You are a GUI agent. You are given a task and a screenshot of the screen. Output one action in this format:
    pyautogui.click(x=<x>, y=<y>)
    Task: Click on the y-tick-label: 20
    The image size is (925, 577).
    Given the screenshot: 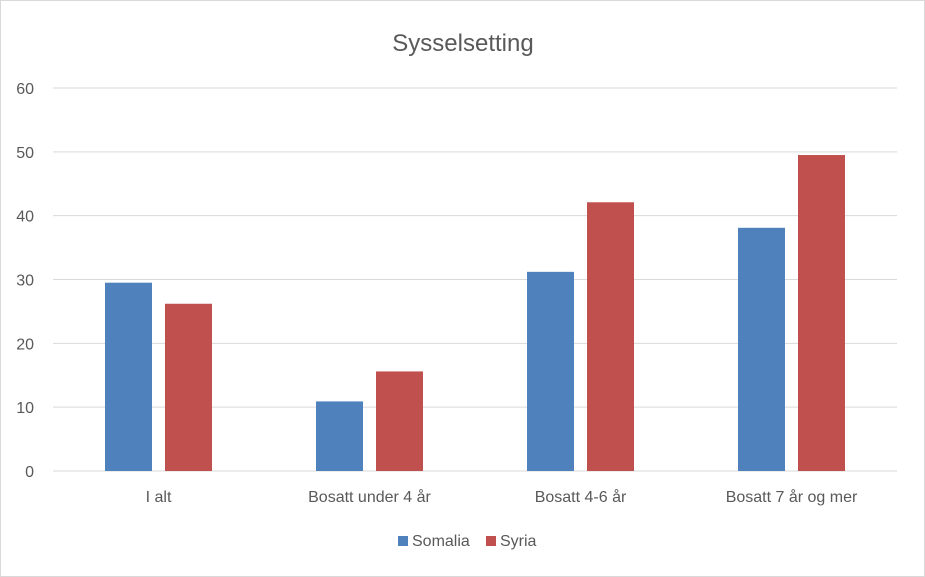 What is the action you would take?
    pyautogui.click(x=25, y=344)
    